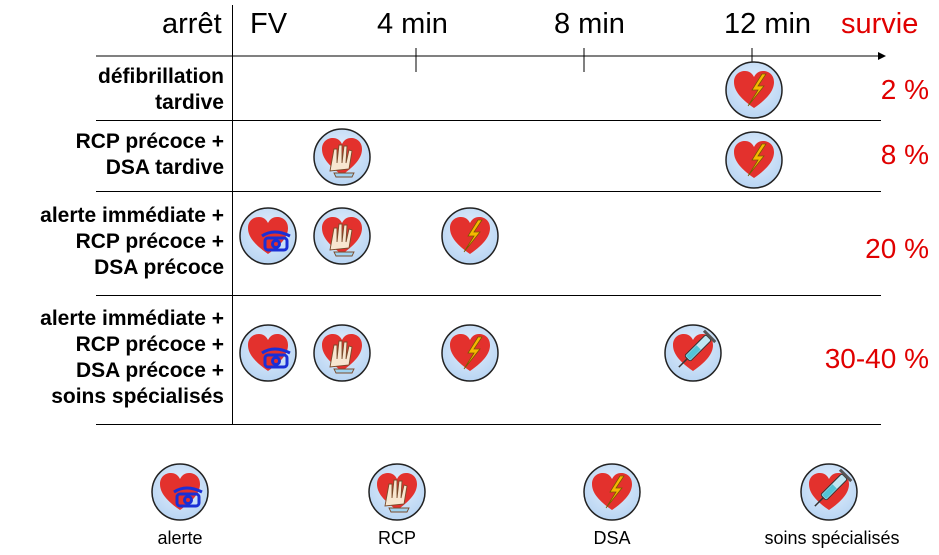 The width and height of the screenshot is (939, 555). What do you see at coordinates (880, 24) in the screenshot?
I see `header-survie: survie` at bounding box center [880, 24].